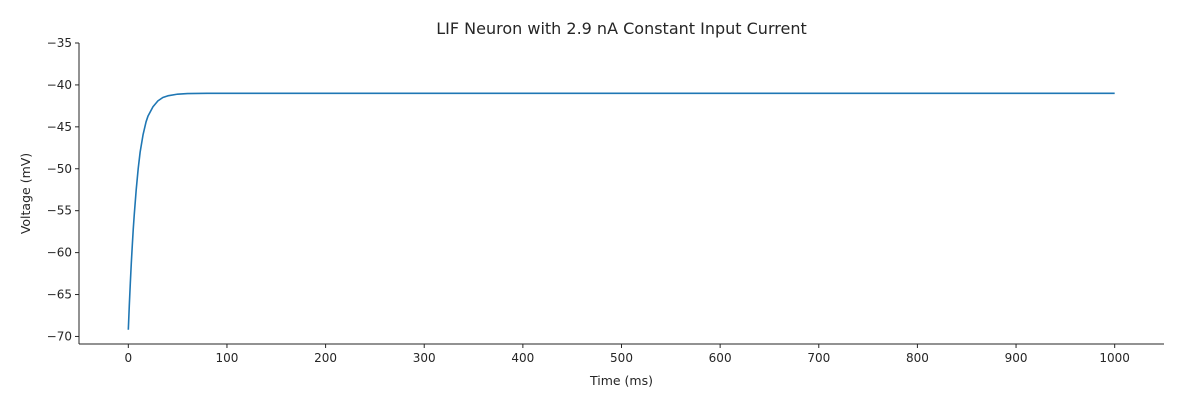 The height and width of the screenshot is (407, 1183). I want to click on x-tick-label: 200, so click(325, 358).